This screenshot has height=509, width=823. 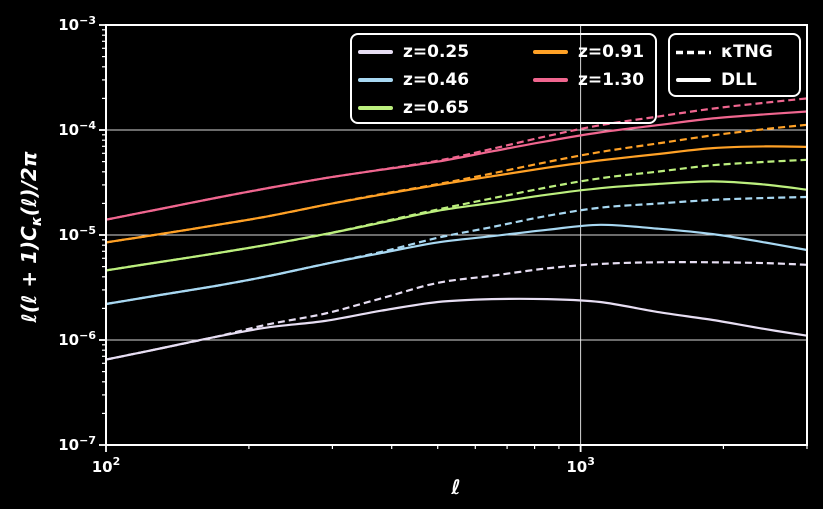 What do you see at coordinates (550, 80) in the screenshot?
I see `line-swatch-z130` at bounding box center [550, 80].